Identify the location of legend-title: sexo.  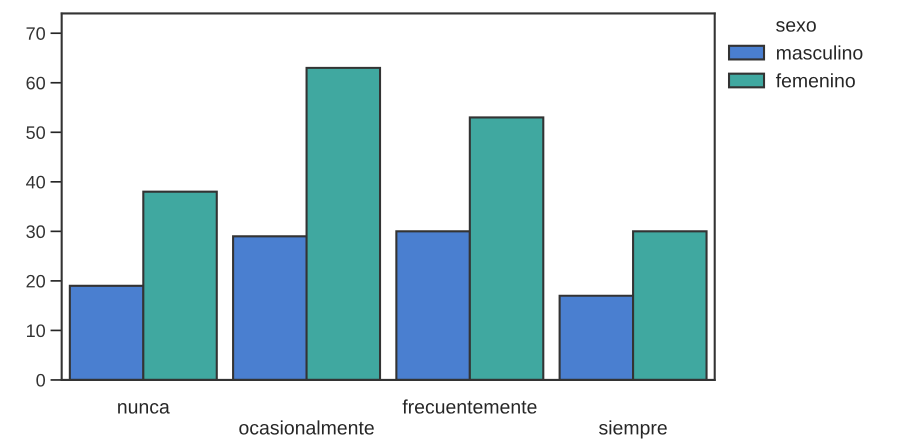
(796, 26).